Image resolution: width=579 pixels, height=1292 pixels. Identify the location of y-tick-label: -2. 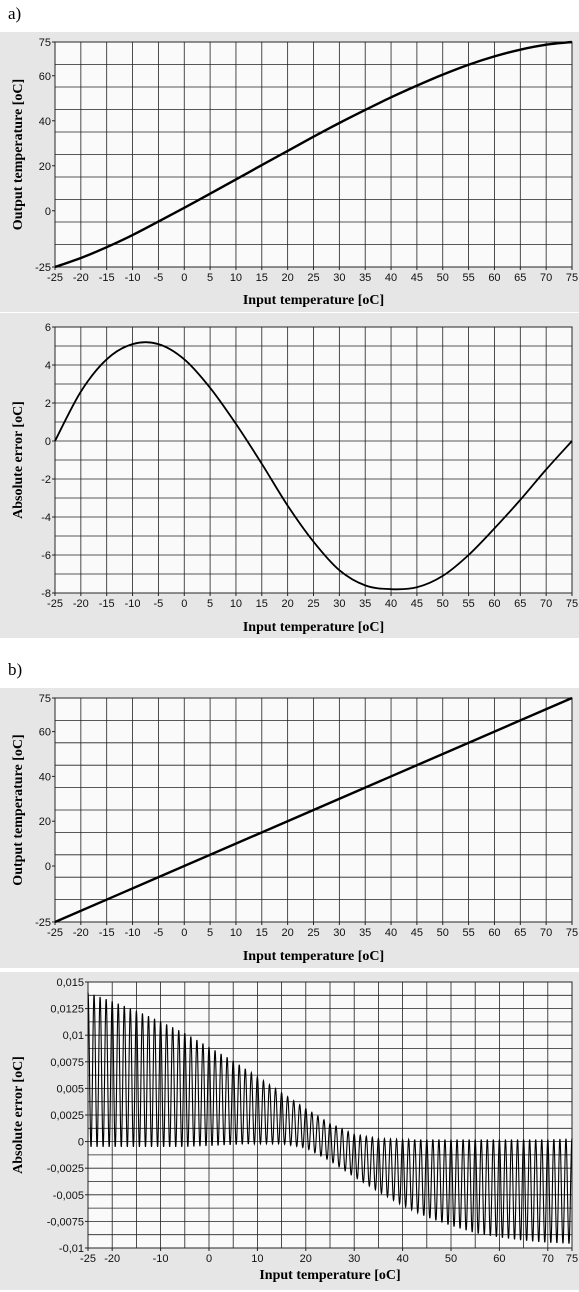
(46, 480).